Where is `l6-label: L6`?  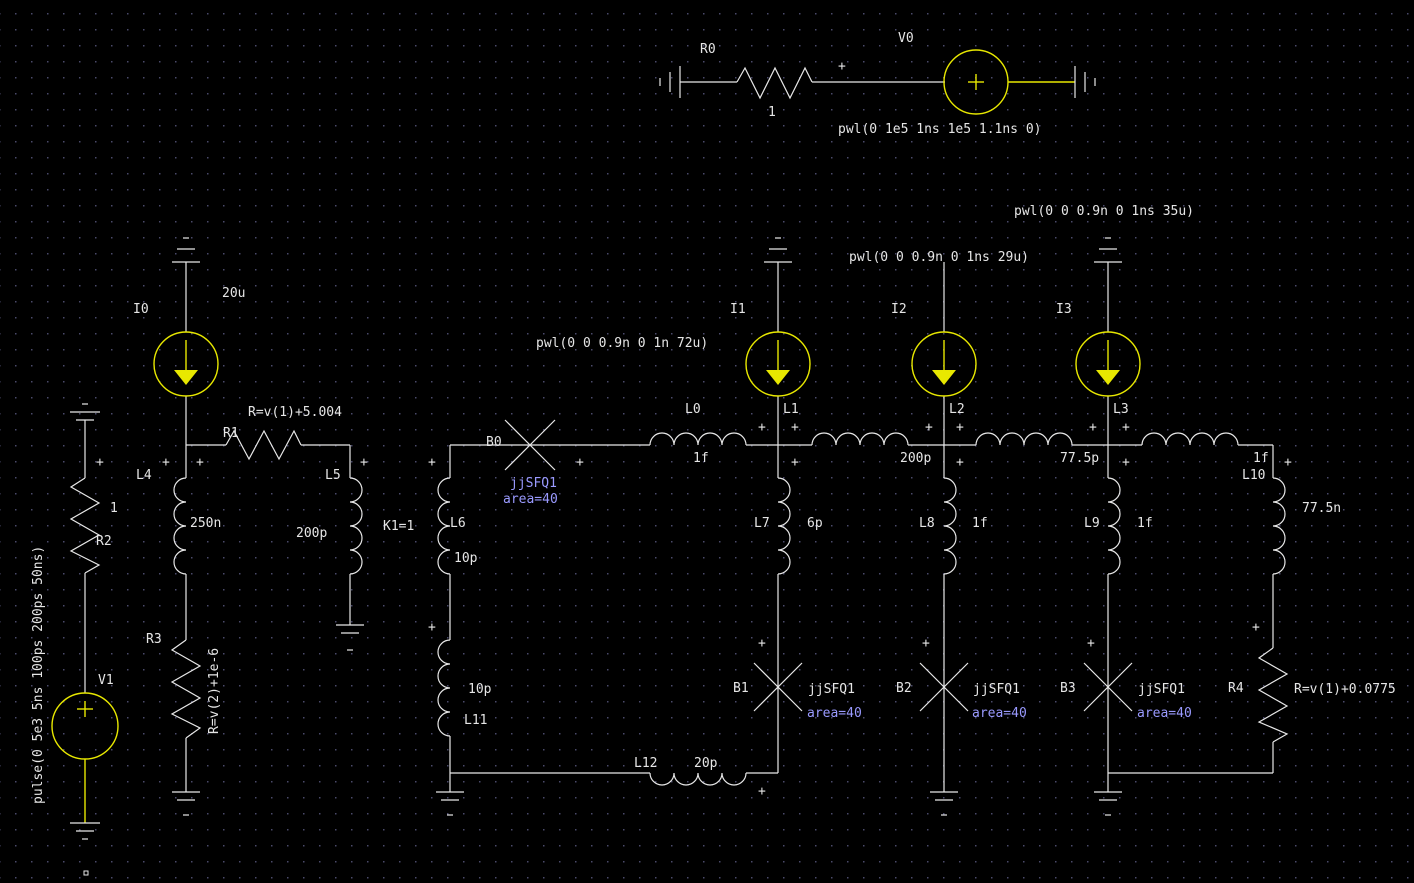
l6-label: L6 is located at coordinates (458, 523).